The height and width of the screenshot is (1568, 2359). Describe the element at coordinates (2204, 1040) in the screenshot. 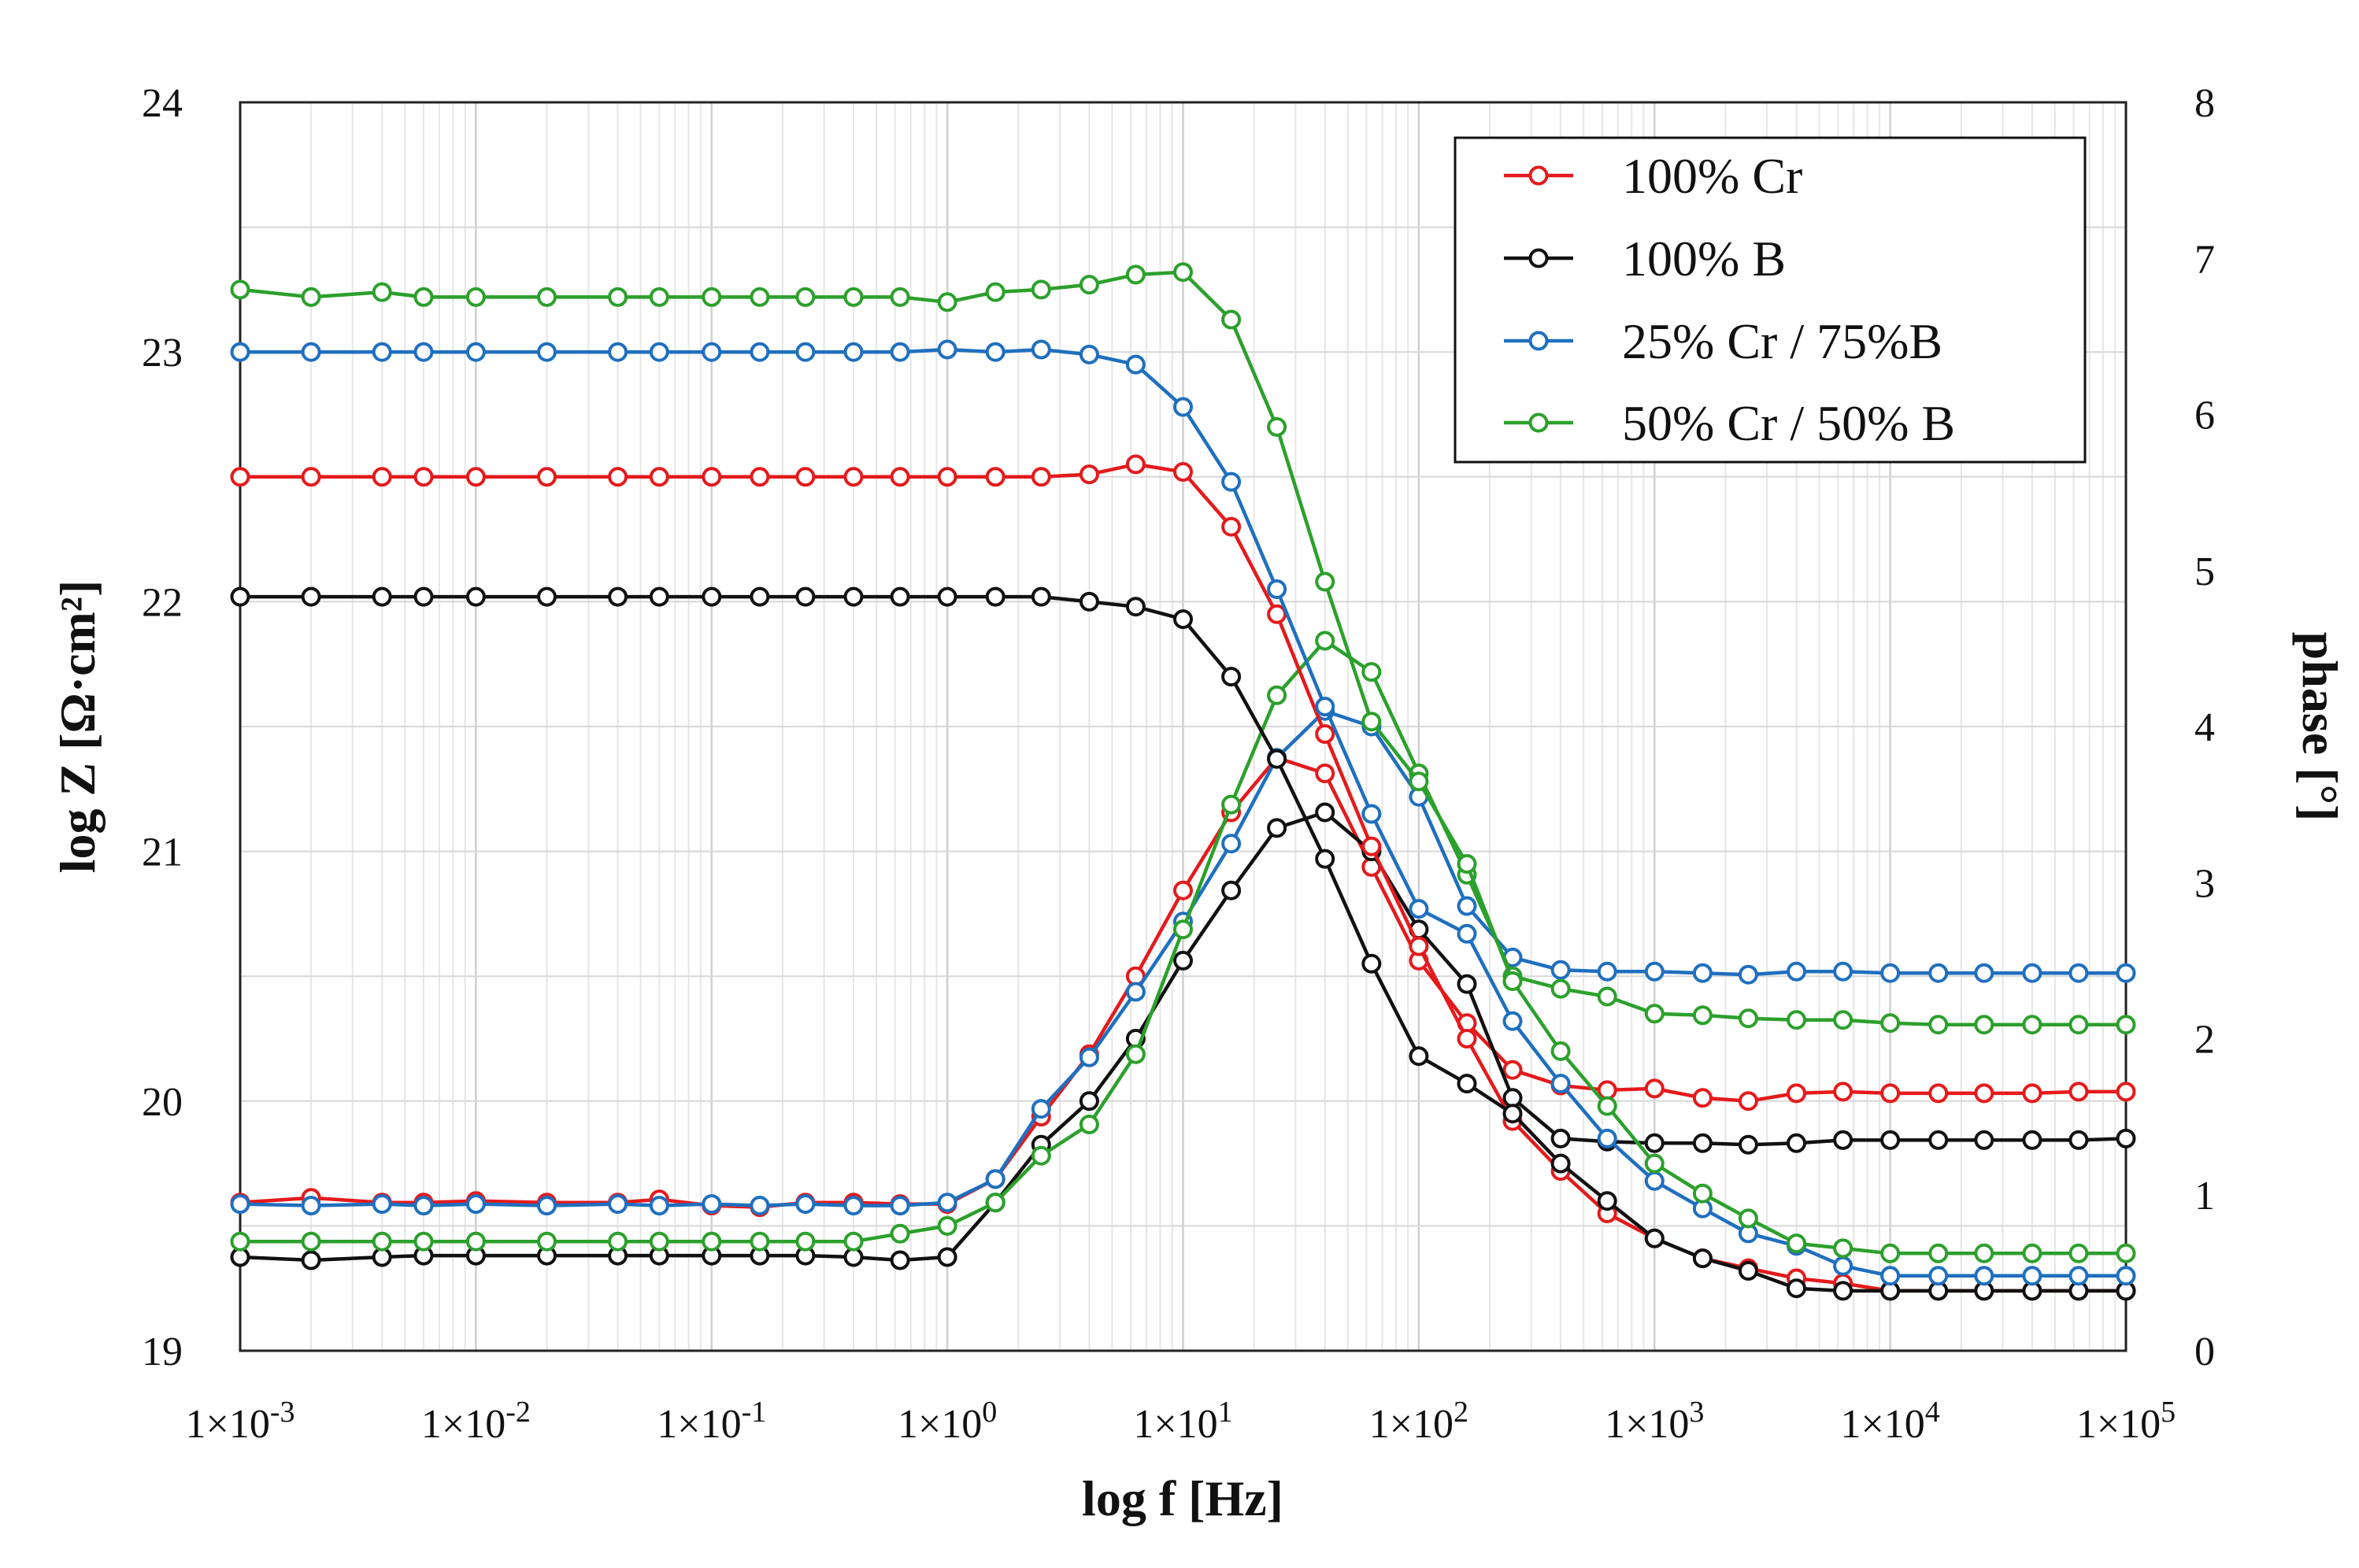

I see `y2-tick-label: 2` at that location.